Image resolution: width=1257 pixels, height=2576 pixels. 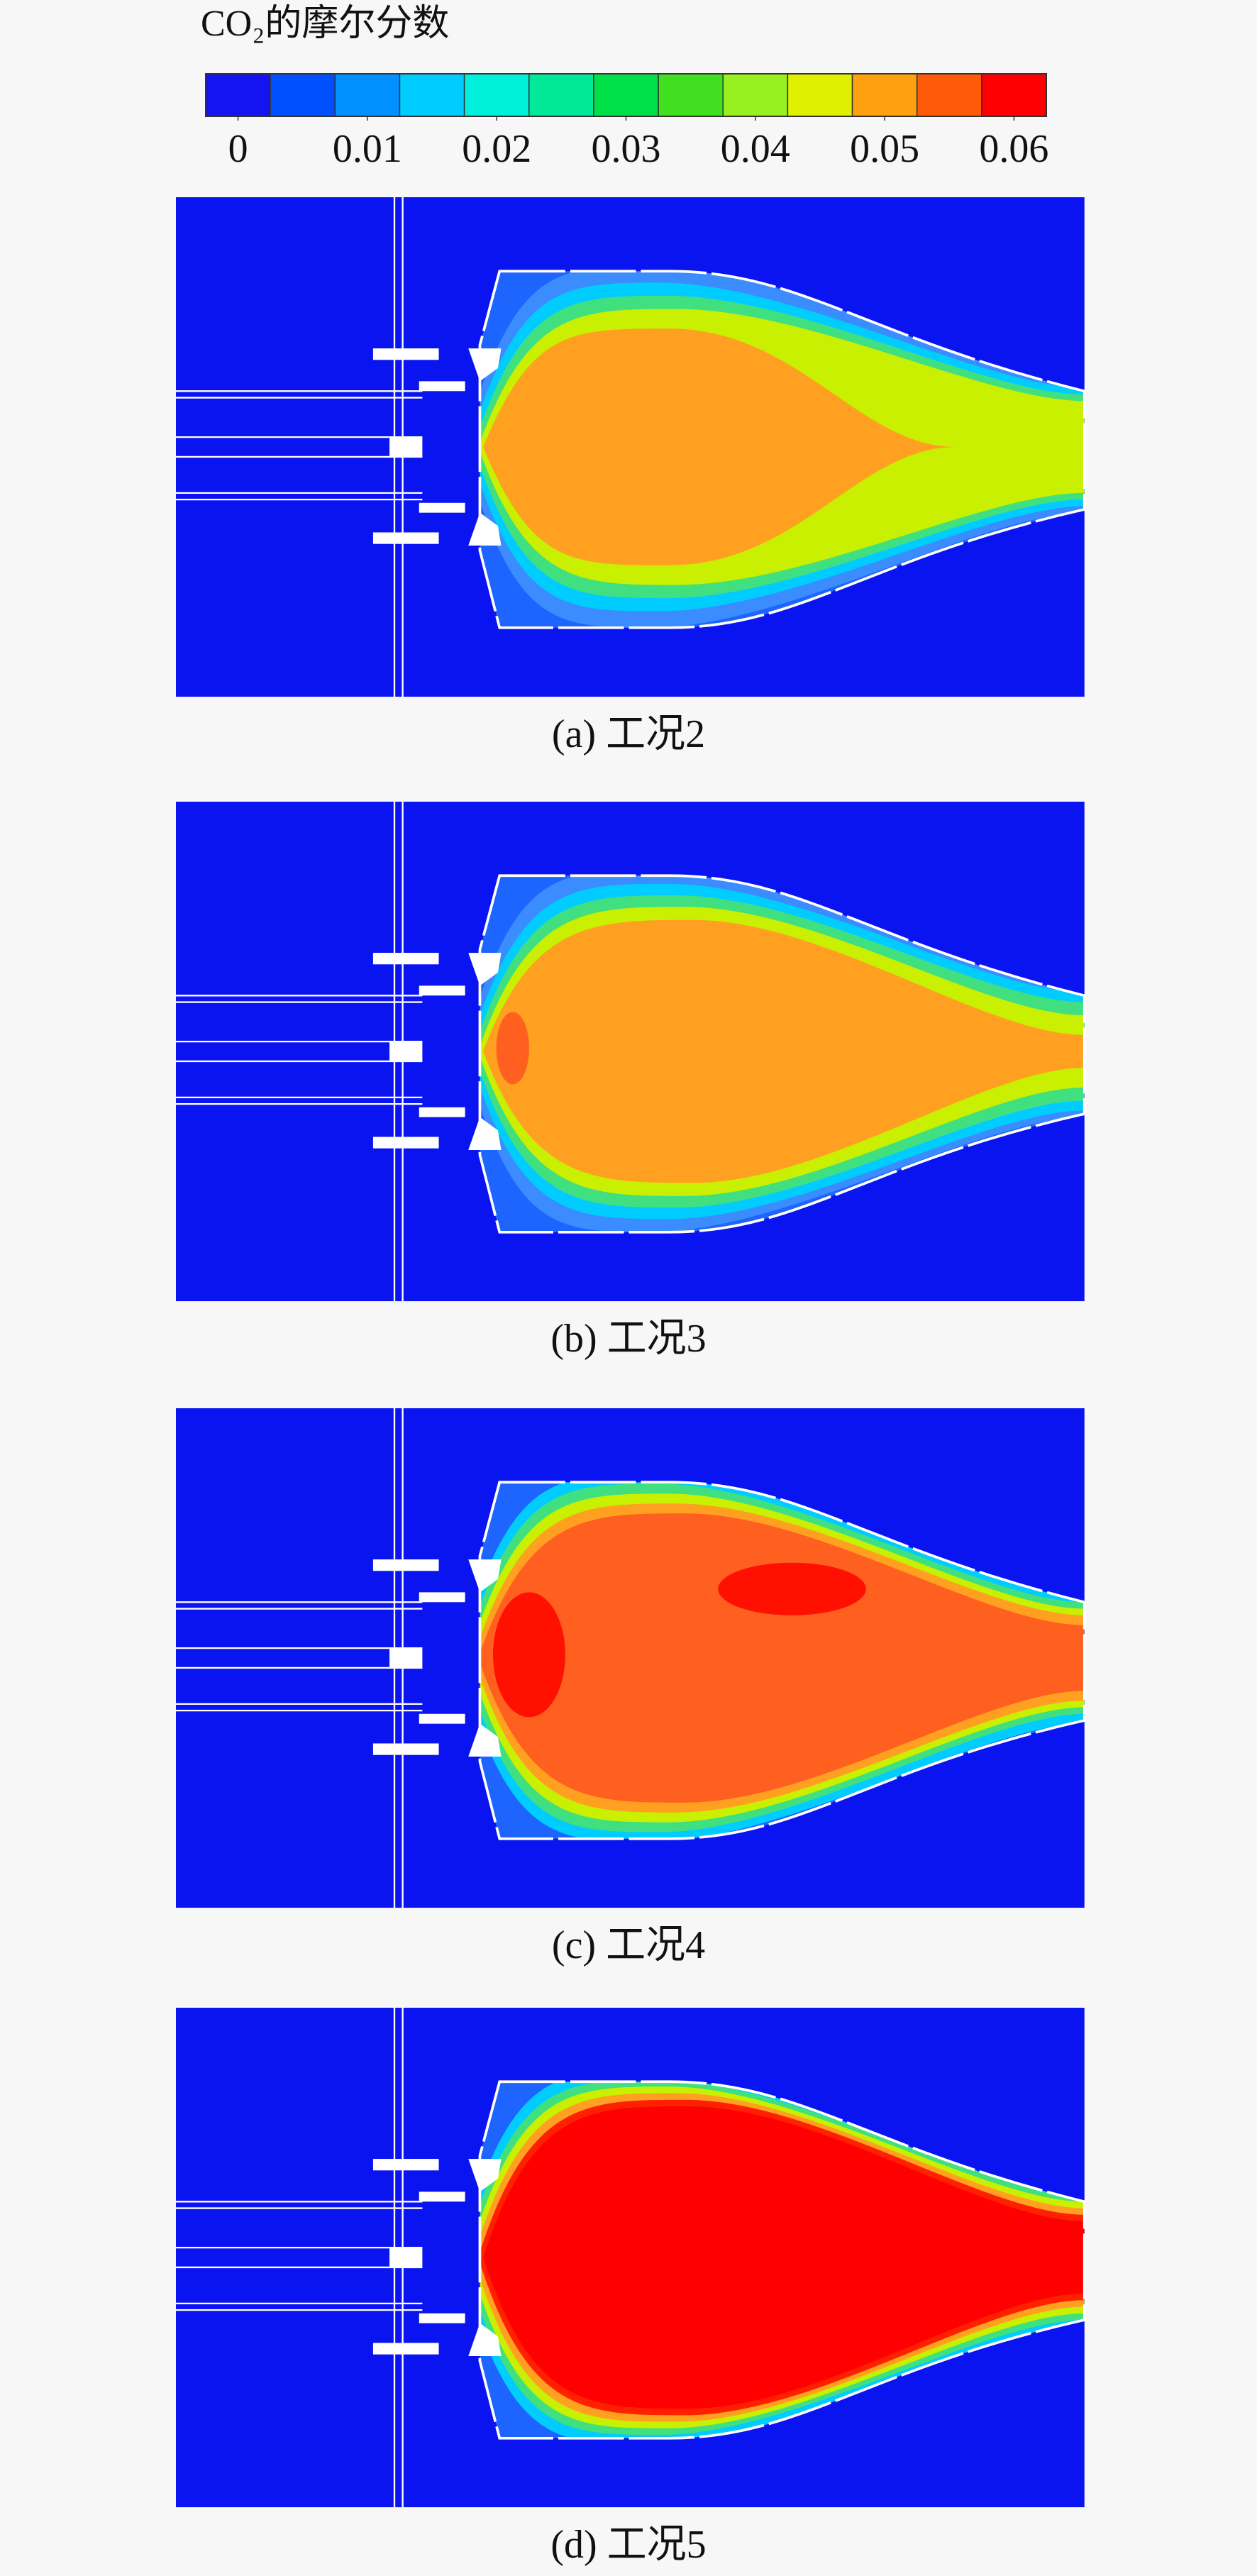 I want to click on panel-caption: (d) 工况5, so click(x=628, y=2545).